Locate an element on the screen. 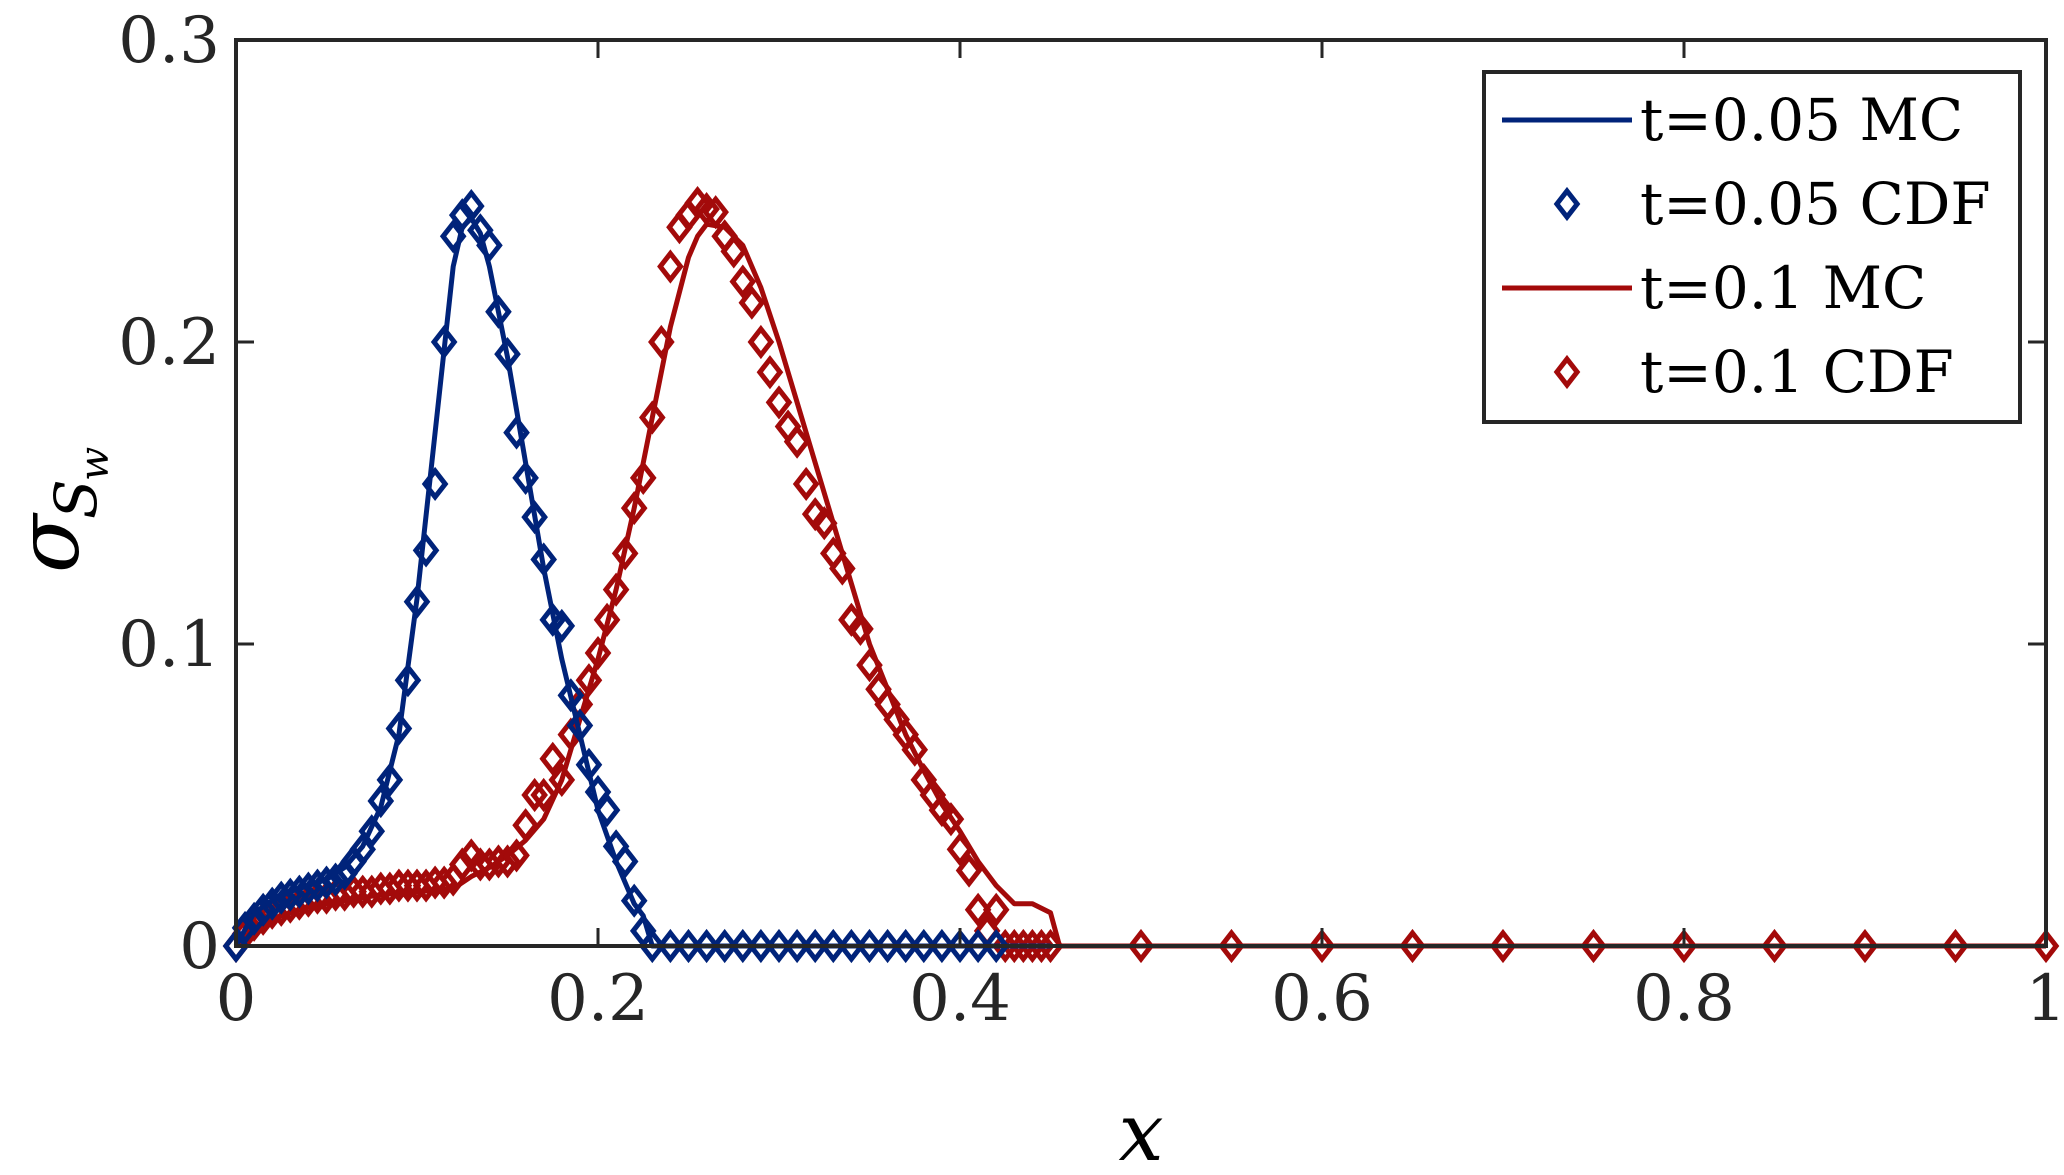  legend: t=0.05 MC t=0.05 CDF t=0.1 MC t=0.1 CDF is located at coordinates (1752, 247).